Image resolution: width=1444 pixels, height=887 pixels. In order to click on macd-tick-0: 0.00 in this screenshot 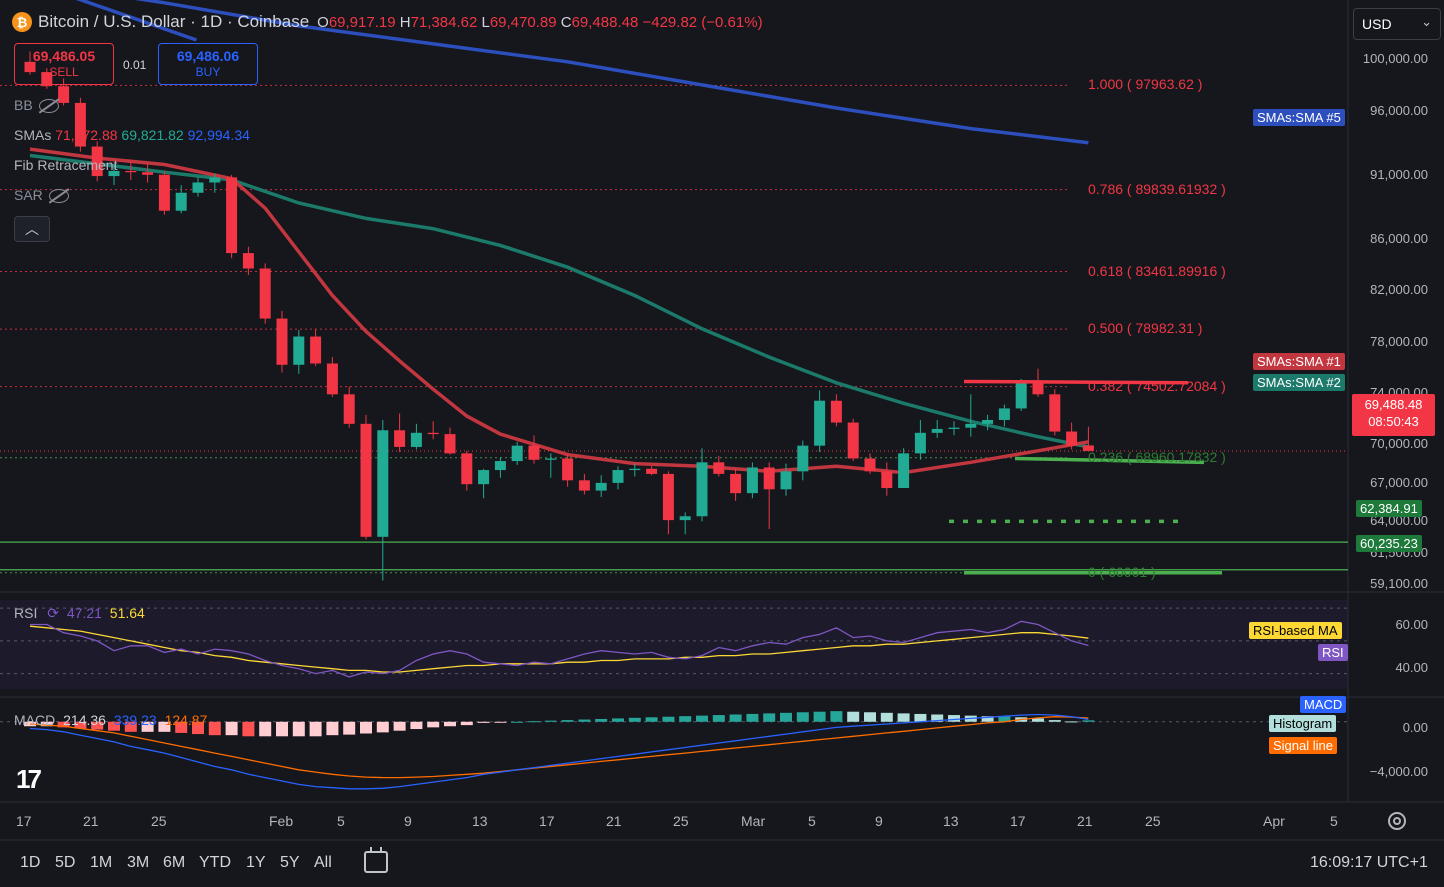, I will do `click(1415, 727)`.